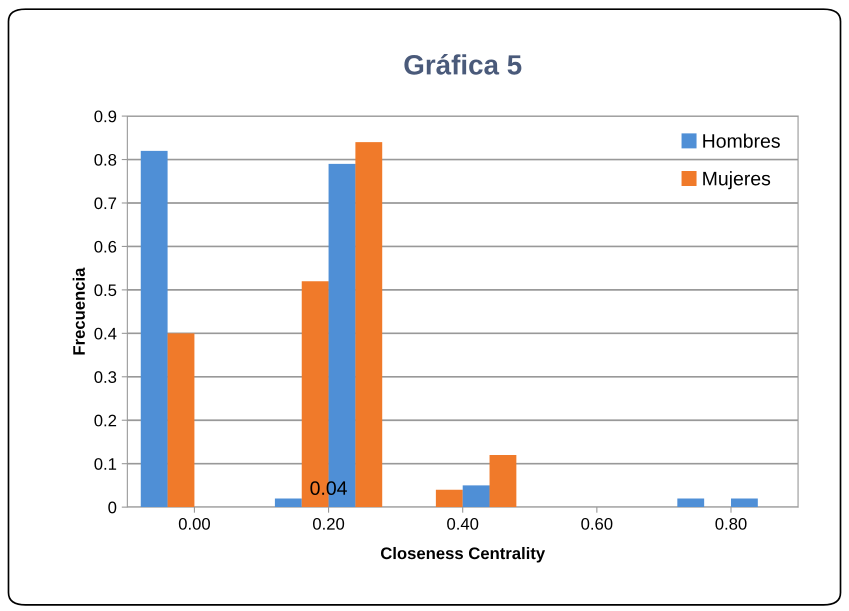 The height and width of the screenshot is (611, 849). Describe the element at coordinates (105, 334) in the screenshot. I see `y-tick-label: 0.4` at that location.